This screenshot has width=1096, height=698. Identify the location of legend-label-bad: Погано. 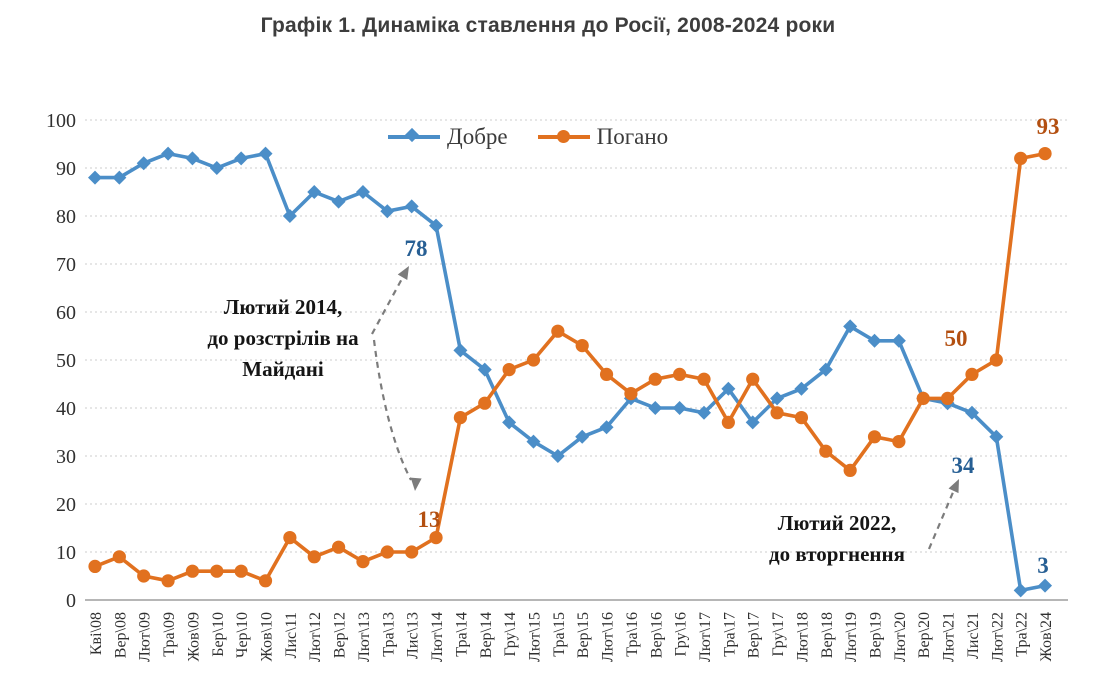
(632, 136).